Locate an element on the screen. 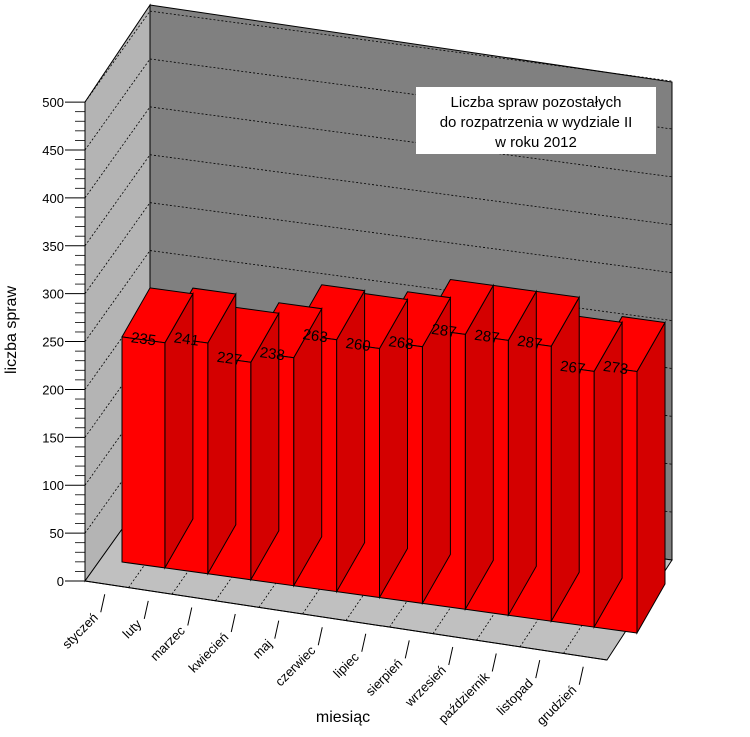 The width and height of the screenshot is (750, 737). x-axis-title: miesiąc is located at coordinates (343, 717).